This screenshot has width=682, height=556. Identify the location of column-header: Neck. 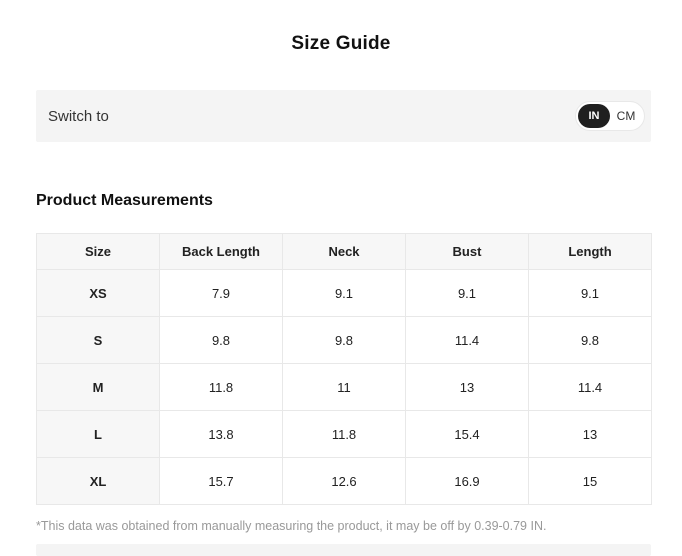
(344, 251).